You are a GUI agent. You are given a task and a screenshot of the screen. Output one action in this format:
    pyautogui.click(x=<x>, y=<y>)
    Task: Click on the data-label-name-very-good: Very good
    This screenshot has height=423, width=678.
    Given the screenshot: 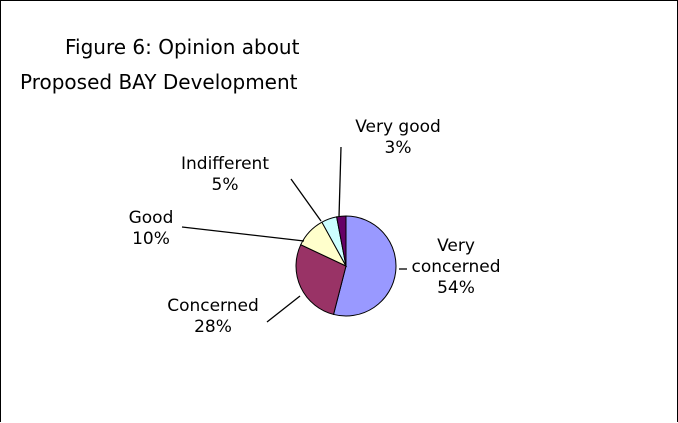 What is the action you would take?
    pyautogui.click(x=398, y=127)
    